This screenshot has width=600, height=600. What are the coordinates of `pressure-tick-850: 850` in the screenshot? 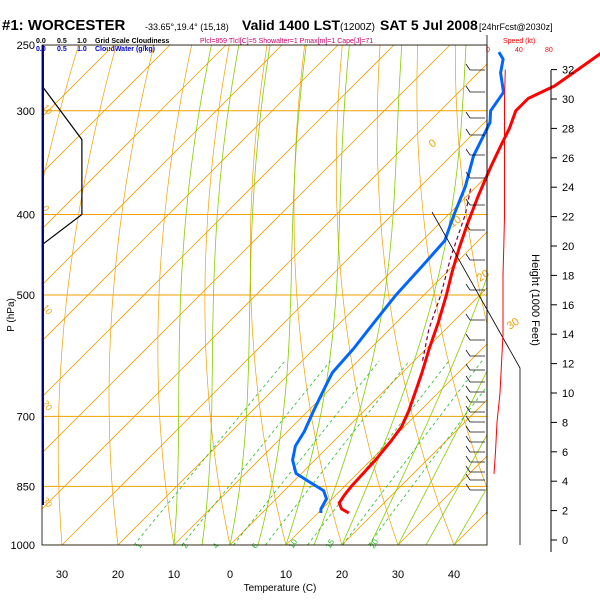 It's located at (26, 487).